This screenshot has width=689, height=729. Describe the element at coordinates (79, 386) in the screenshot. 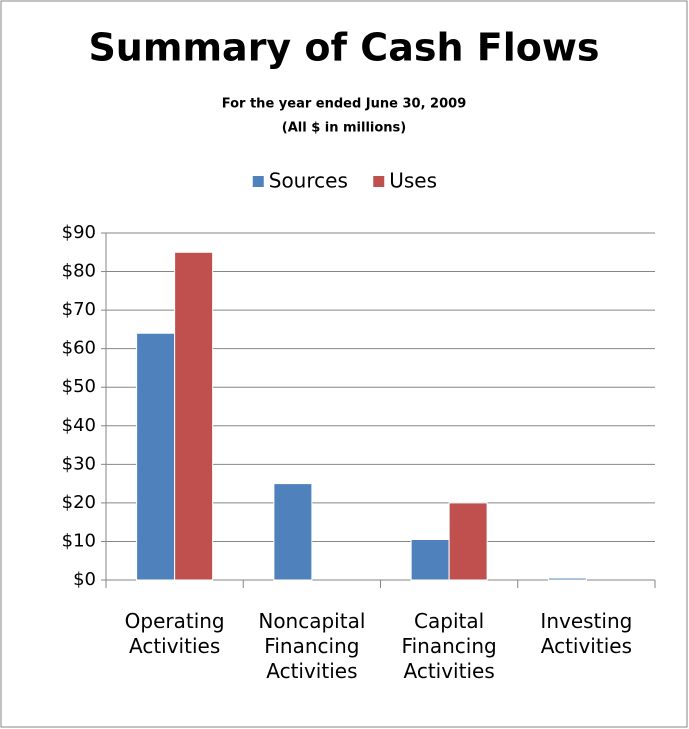

I see `y-tick-label: $50` at that location.